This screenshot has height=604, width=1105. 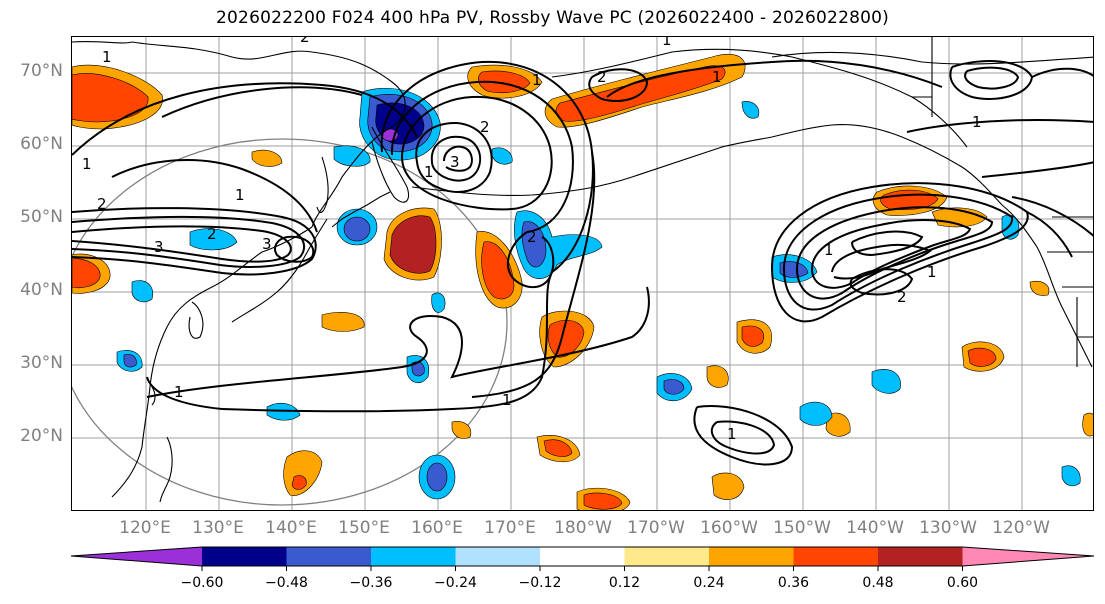 I want to click on colorbar-tick-label: −0.24, so click(x=455, y=583).